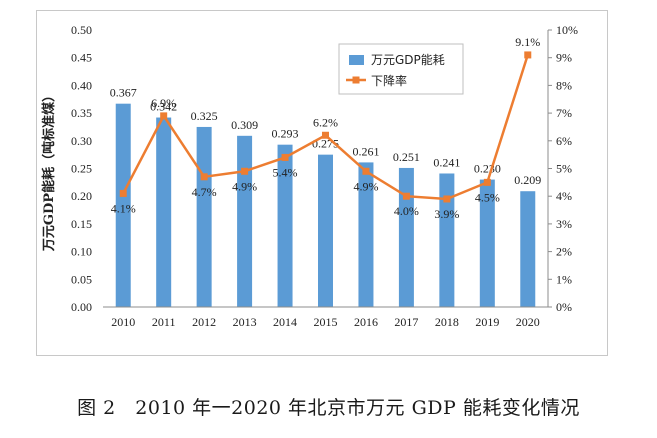 The width and height of the screenshot is (657, 438). Describe the element at coordinates (446, 214) in the screenshot. I see `line-value-label: 3.9%` at that location.